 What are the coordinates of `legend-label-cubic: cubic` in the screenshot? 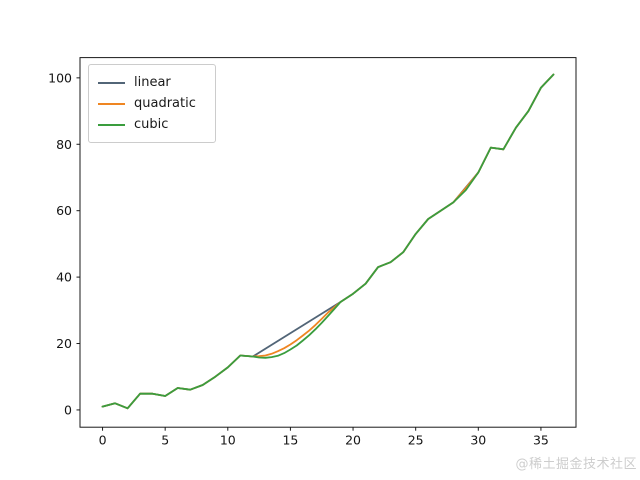 It's located at (151, 124).